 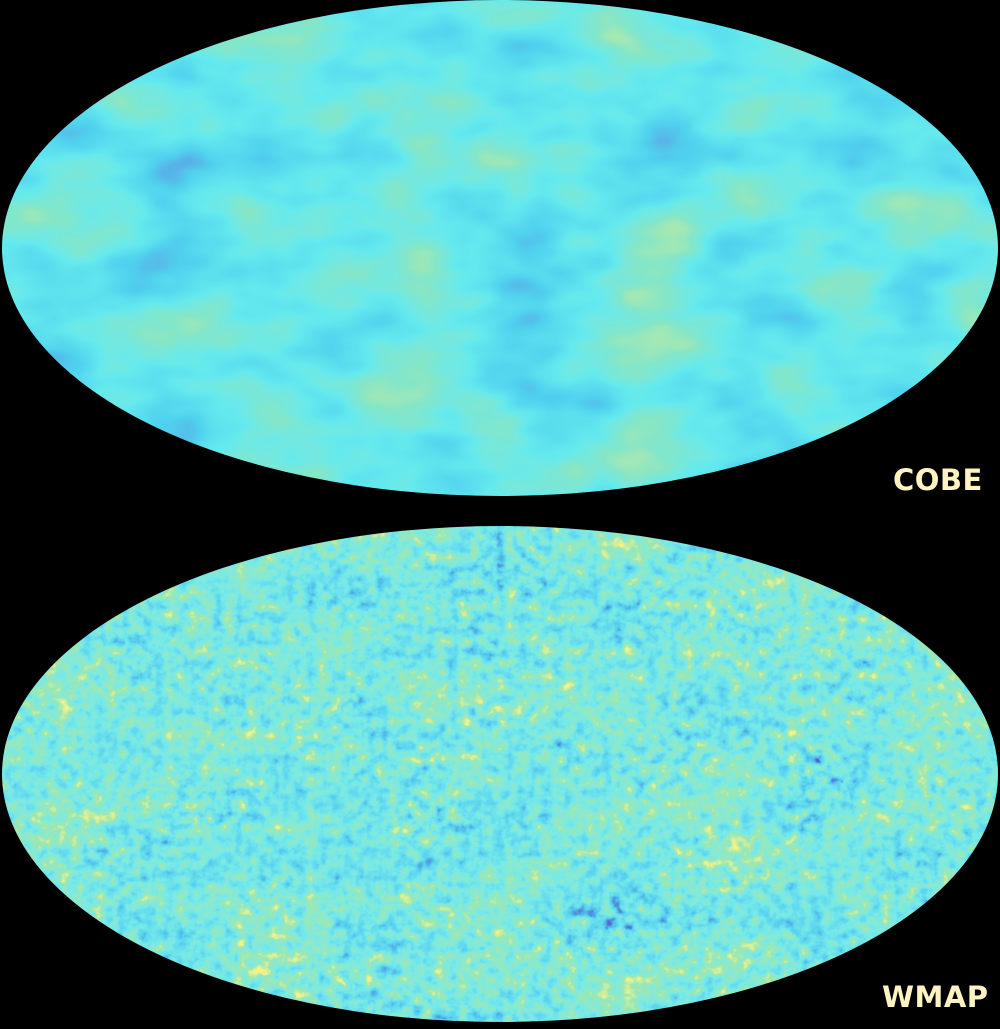 What do you see at coordinates (935, 997) in the screenshot?
I see `wmap-label: WMAP` at bounding box center [935, 997].